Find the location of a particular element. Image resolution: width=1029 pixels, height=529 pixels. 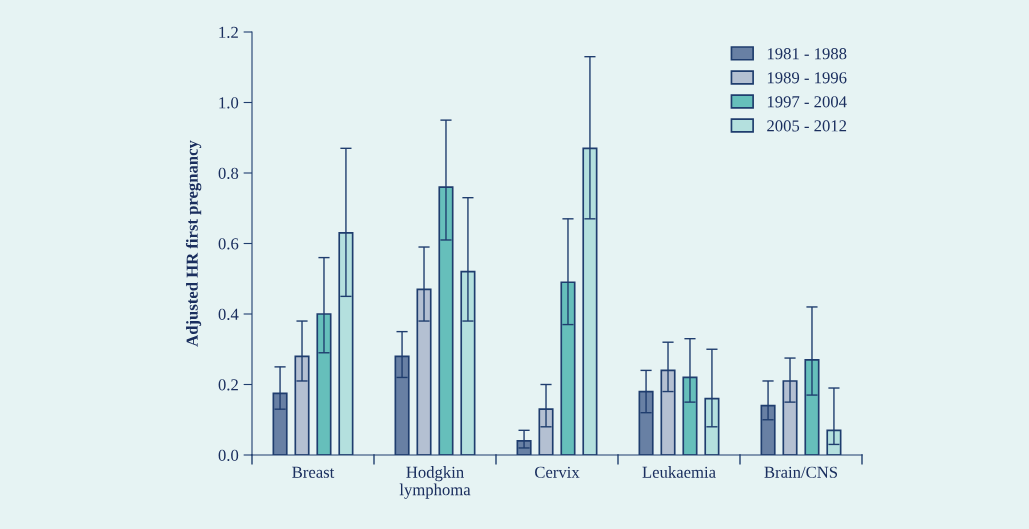

y-tick-label: 0.8 is located at coordinates (228, 173).